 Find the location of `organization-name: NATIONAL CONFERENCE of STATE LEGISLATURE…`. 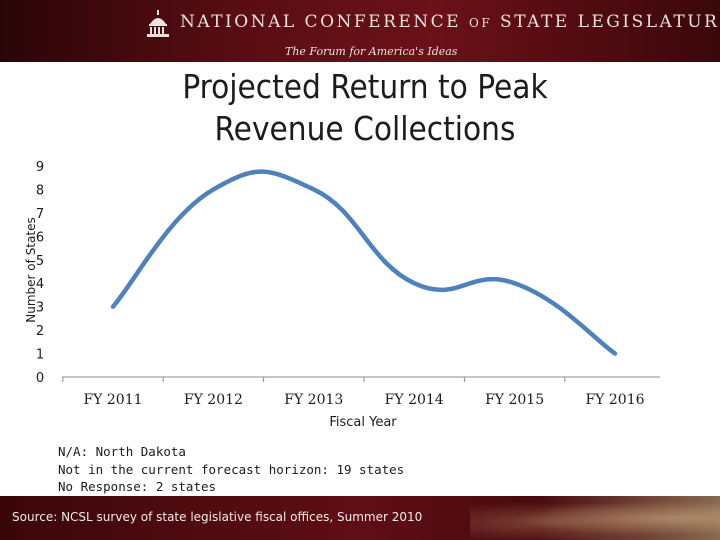

organization-name: NATIONAL CONFERENCE of STATE LEGISLATURE… is located at coordinates (450, 22).